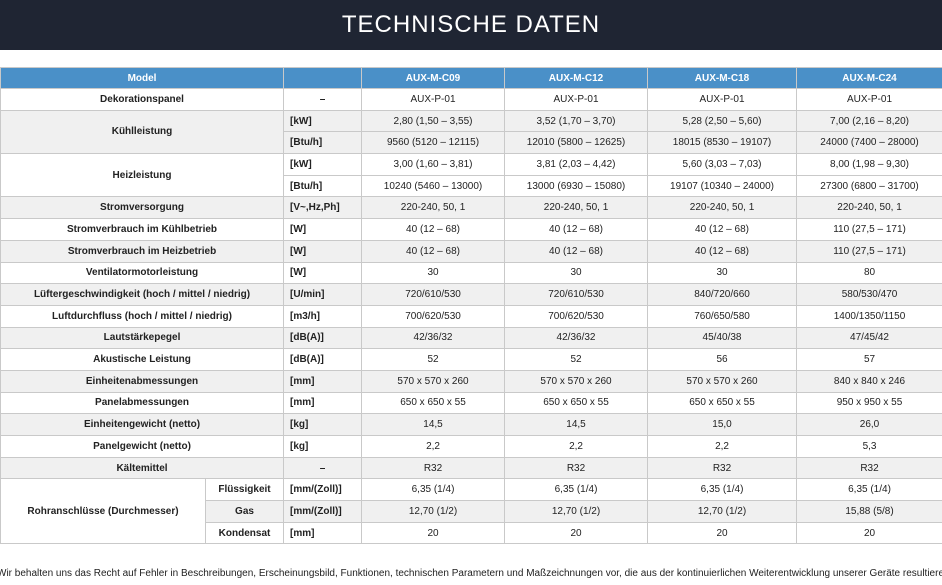 This screenshot has width=942, height=585. I want to click on row-label: Stromversorgung, so click(142, 208).